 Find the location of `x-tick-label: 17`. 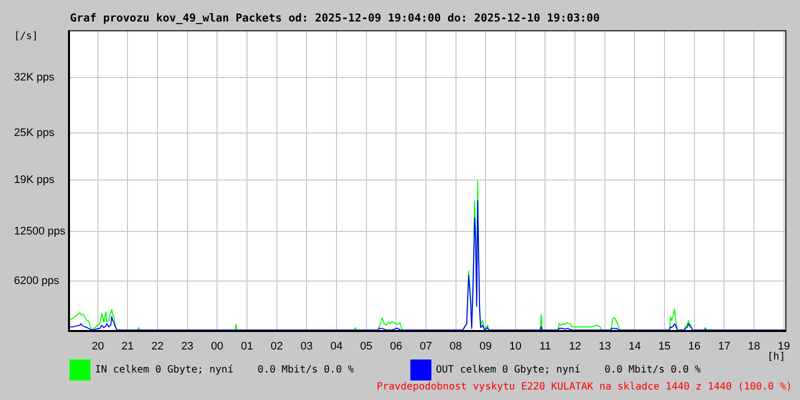

x-tick-label: 17 is located at coordinates (724, 346).